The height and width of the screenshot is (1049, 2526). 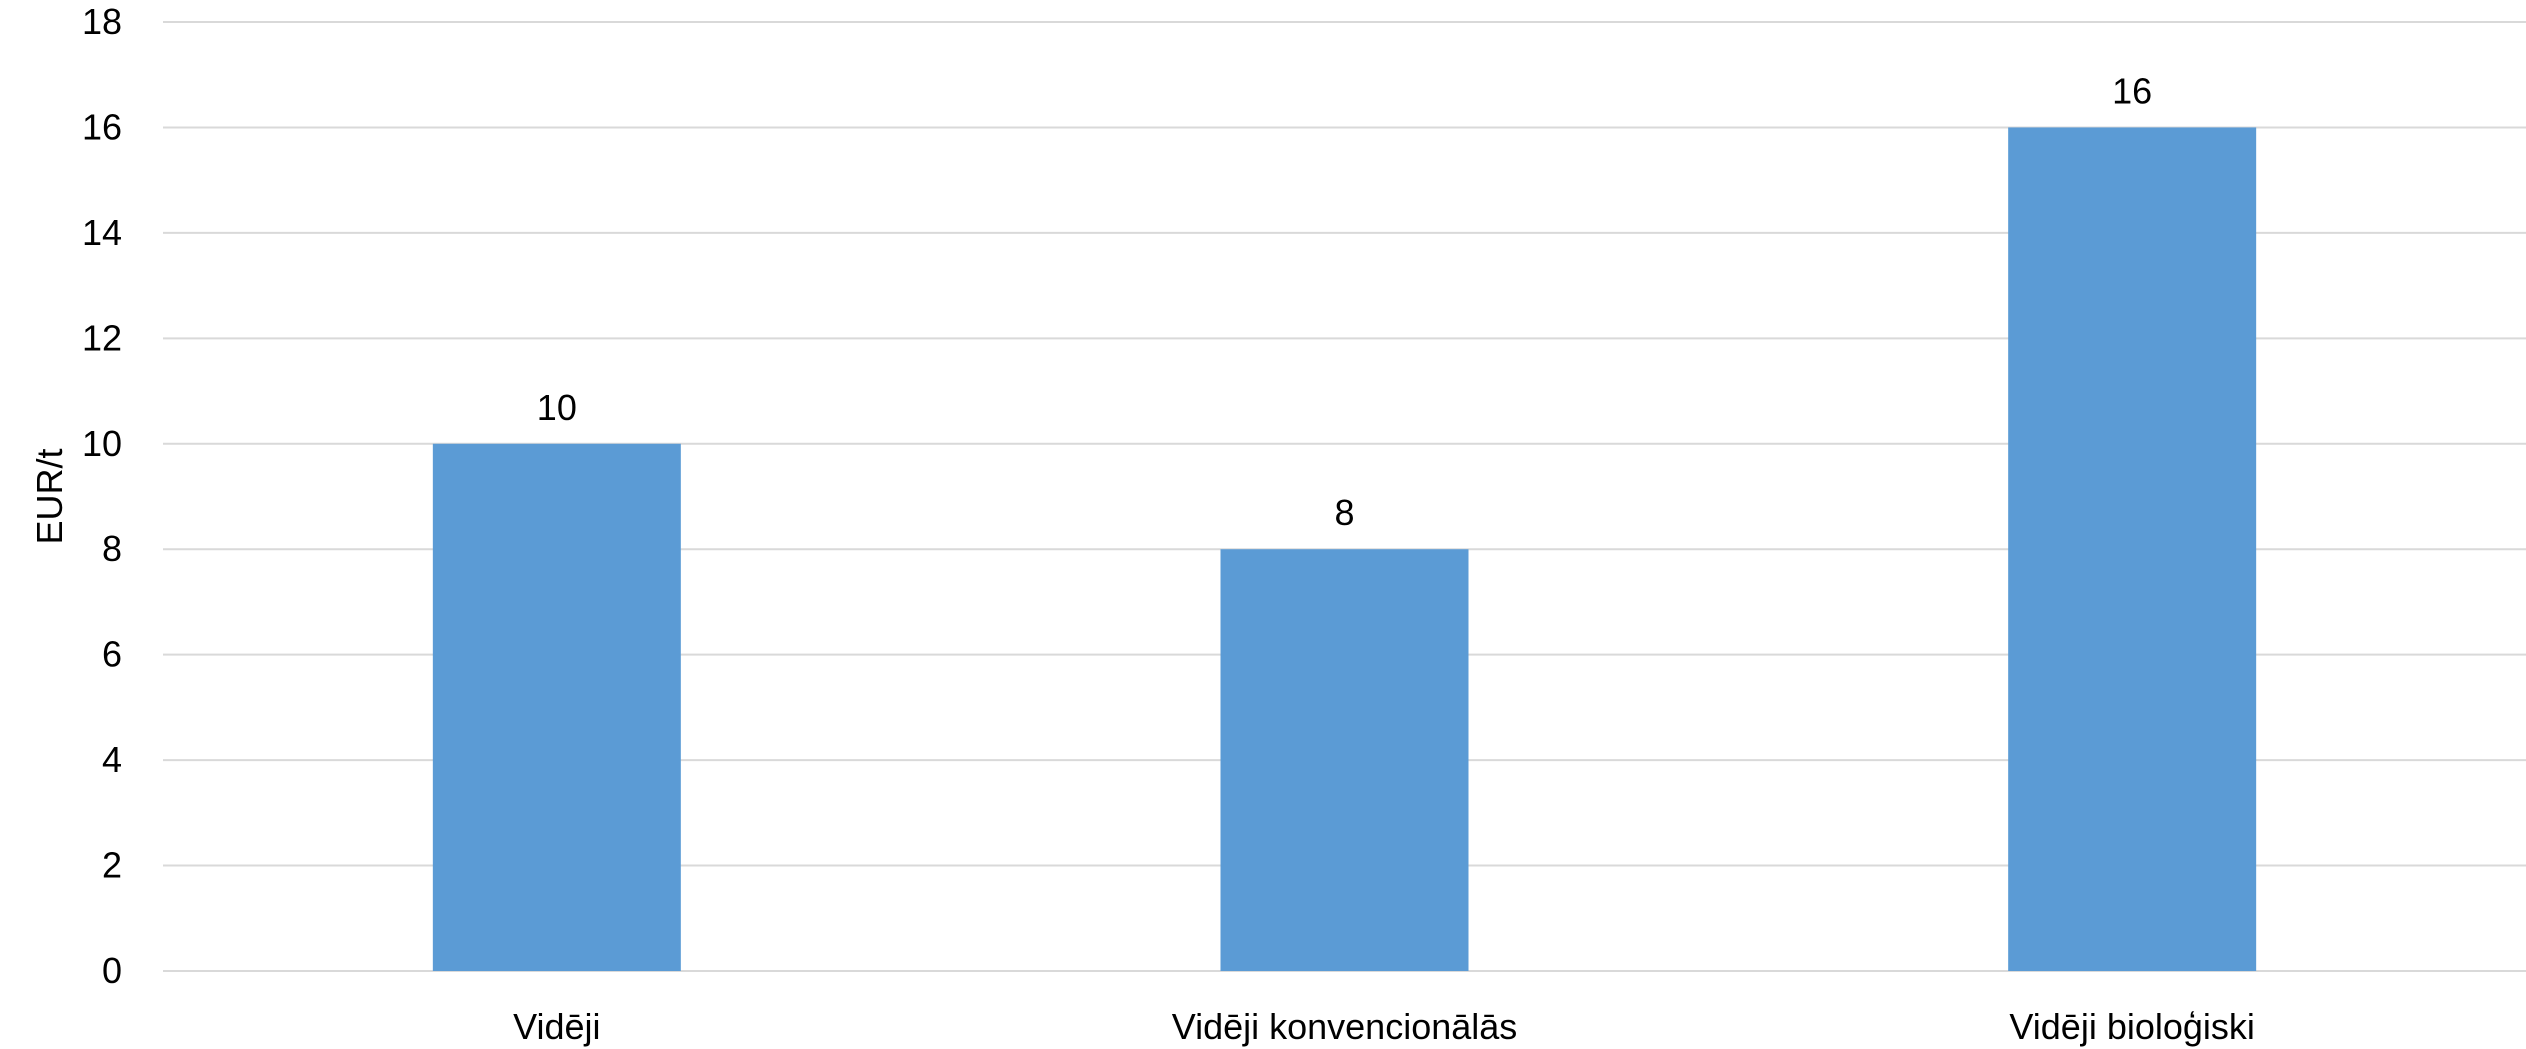 What do you see at coordinates (102, 443) in the screenshot?
I see `y-tick-label: 10` at bounding box center [102, 443].